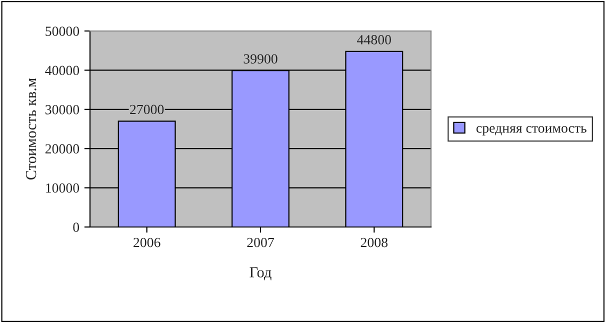 This screenshot has width=607, height=323. What do you see at coordinates (260, 243) in the screenshot?
I see `x-tick-label: 2007` at bounding box center [260, 243].